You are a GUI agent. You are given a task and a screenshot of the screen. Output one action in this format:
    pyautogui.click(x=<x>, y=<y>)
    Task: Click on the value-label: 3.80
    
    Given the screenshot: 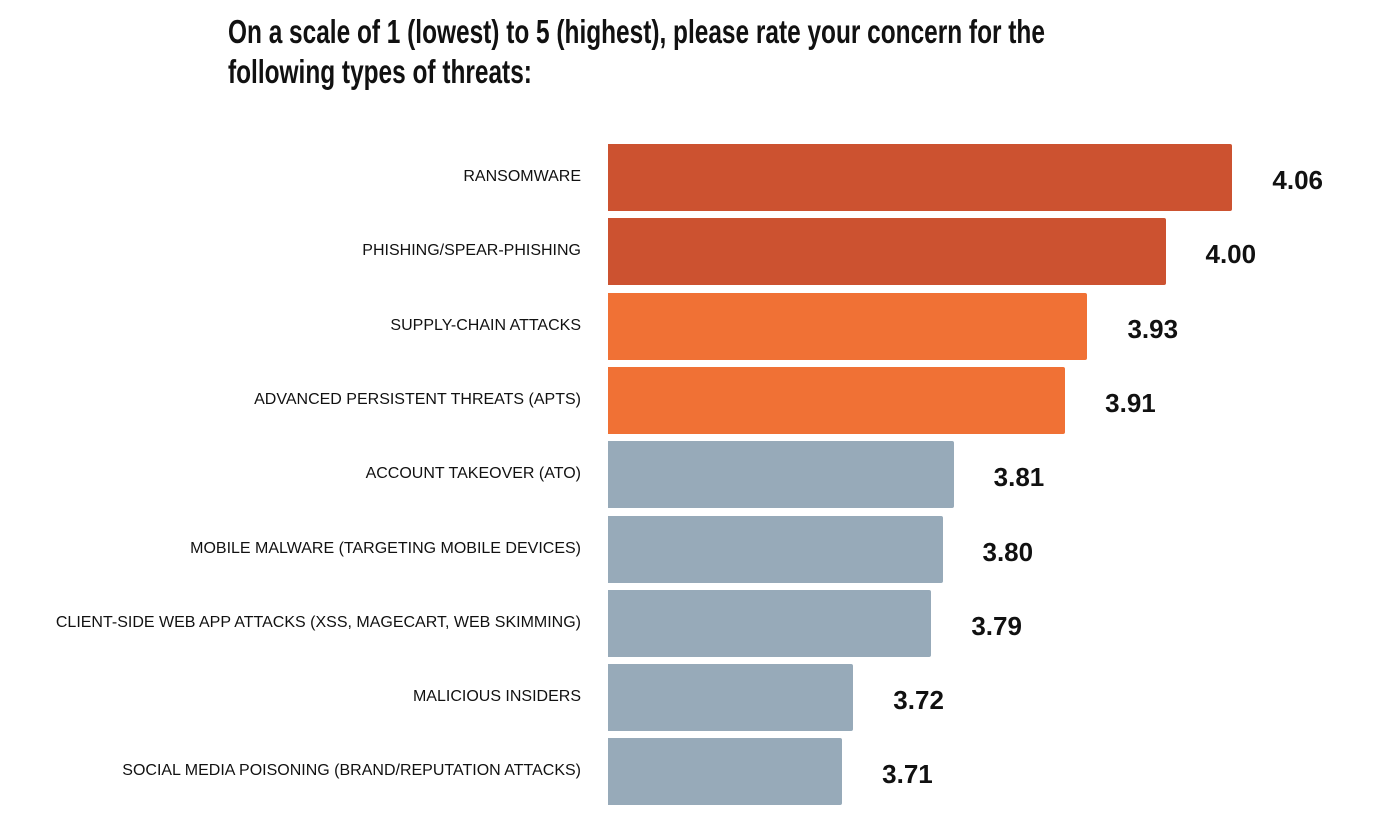 What is the action you would take?
    pyautogui.click(x=1008, y=551)
    